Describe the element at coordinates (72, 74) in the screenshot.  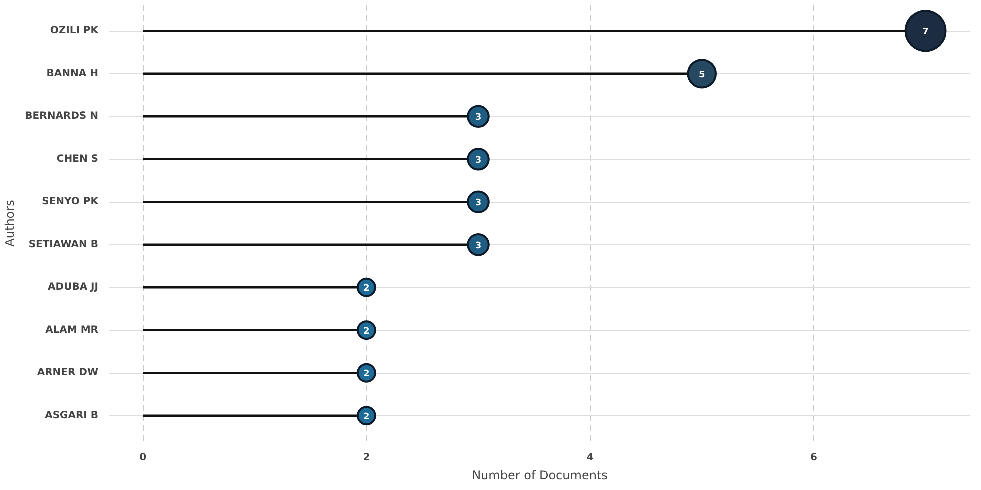
I see `y-tick-label: BANNA H` at that location.